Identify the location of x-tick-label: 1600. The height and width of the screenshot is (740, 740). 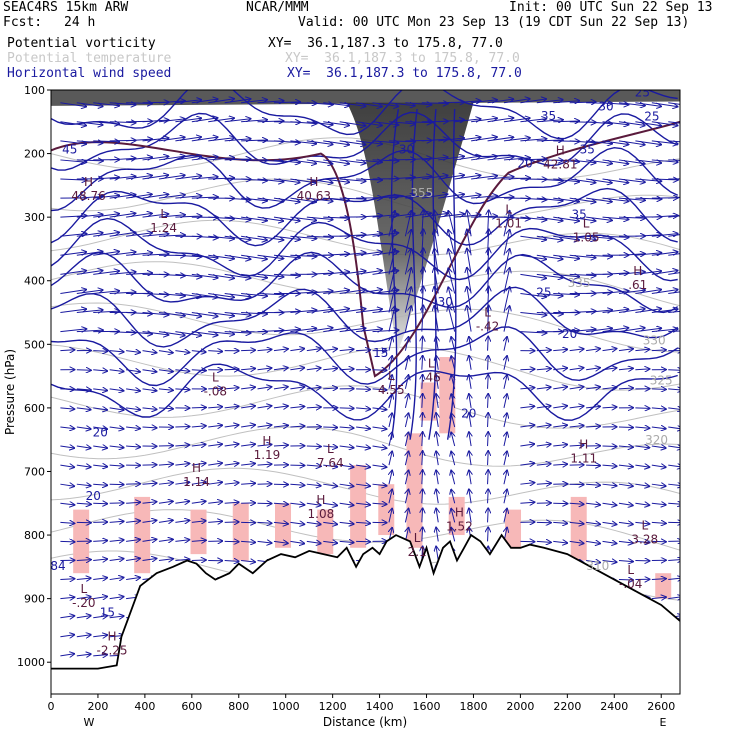
(427, 706).